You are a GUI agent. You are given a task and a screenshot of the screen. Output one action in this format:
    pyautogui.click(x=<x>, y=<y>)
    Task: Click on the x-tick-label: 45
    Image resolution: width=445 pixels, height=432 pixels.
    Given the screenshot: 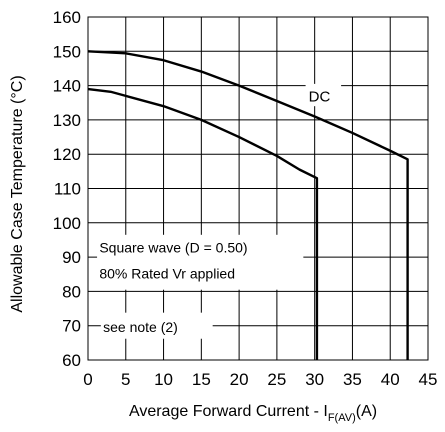 What is the action you would take?
    pyautogui.click(x=428, y=379)
    